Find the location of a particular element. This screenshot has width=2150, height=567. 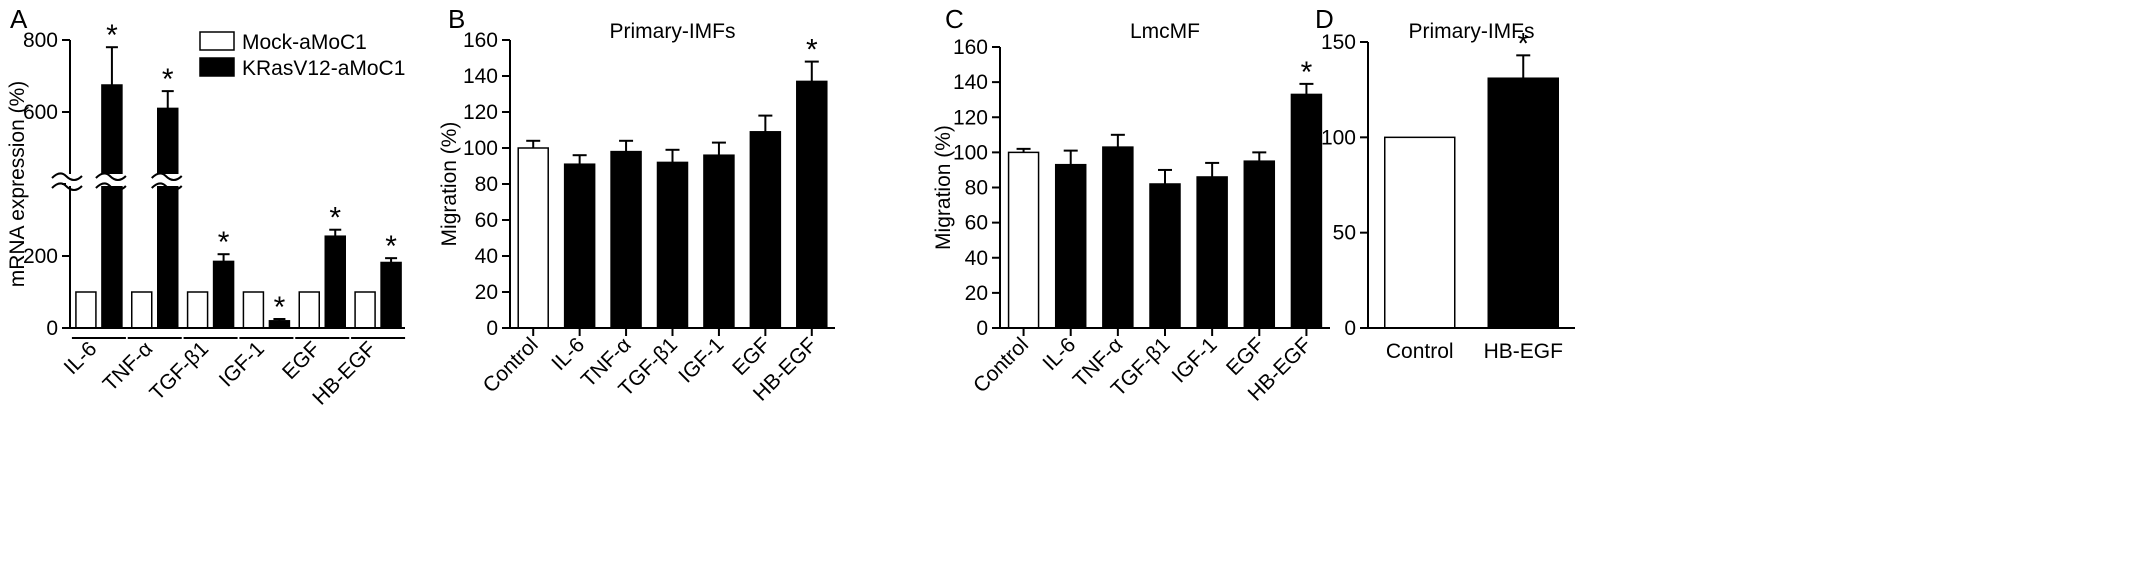

panel-letter: C is located at coordinates (954, 19).